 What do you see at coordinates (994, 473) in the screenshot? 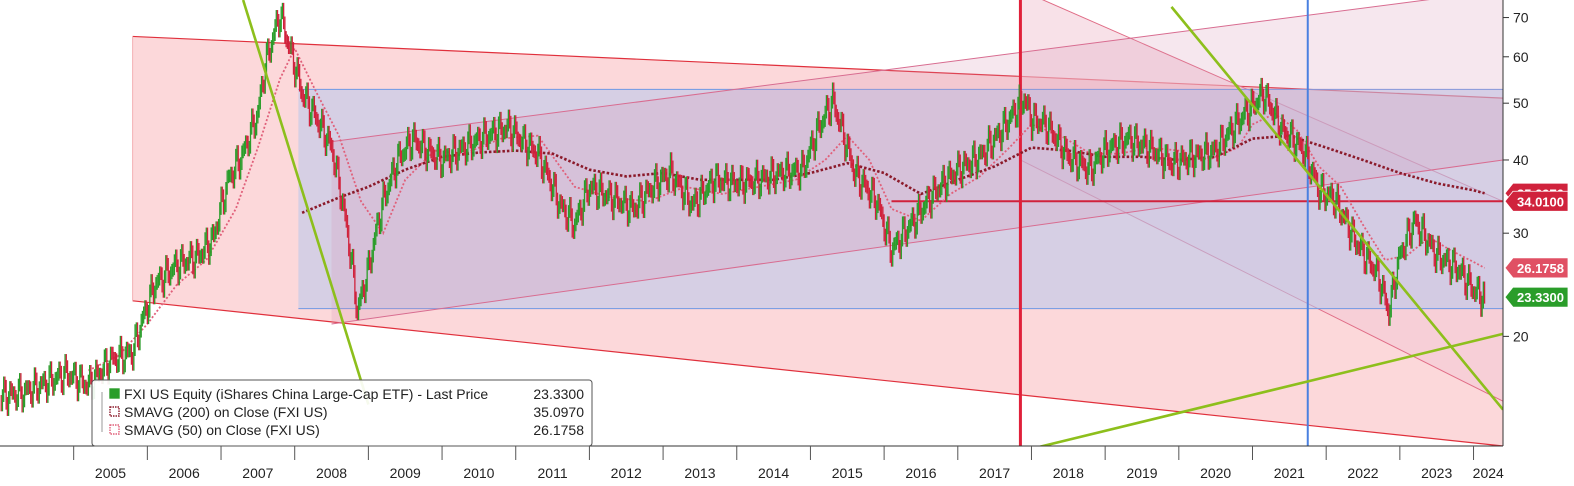
I see `x-tick-label: 2017` at bounding box center [994, 473].